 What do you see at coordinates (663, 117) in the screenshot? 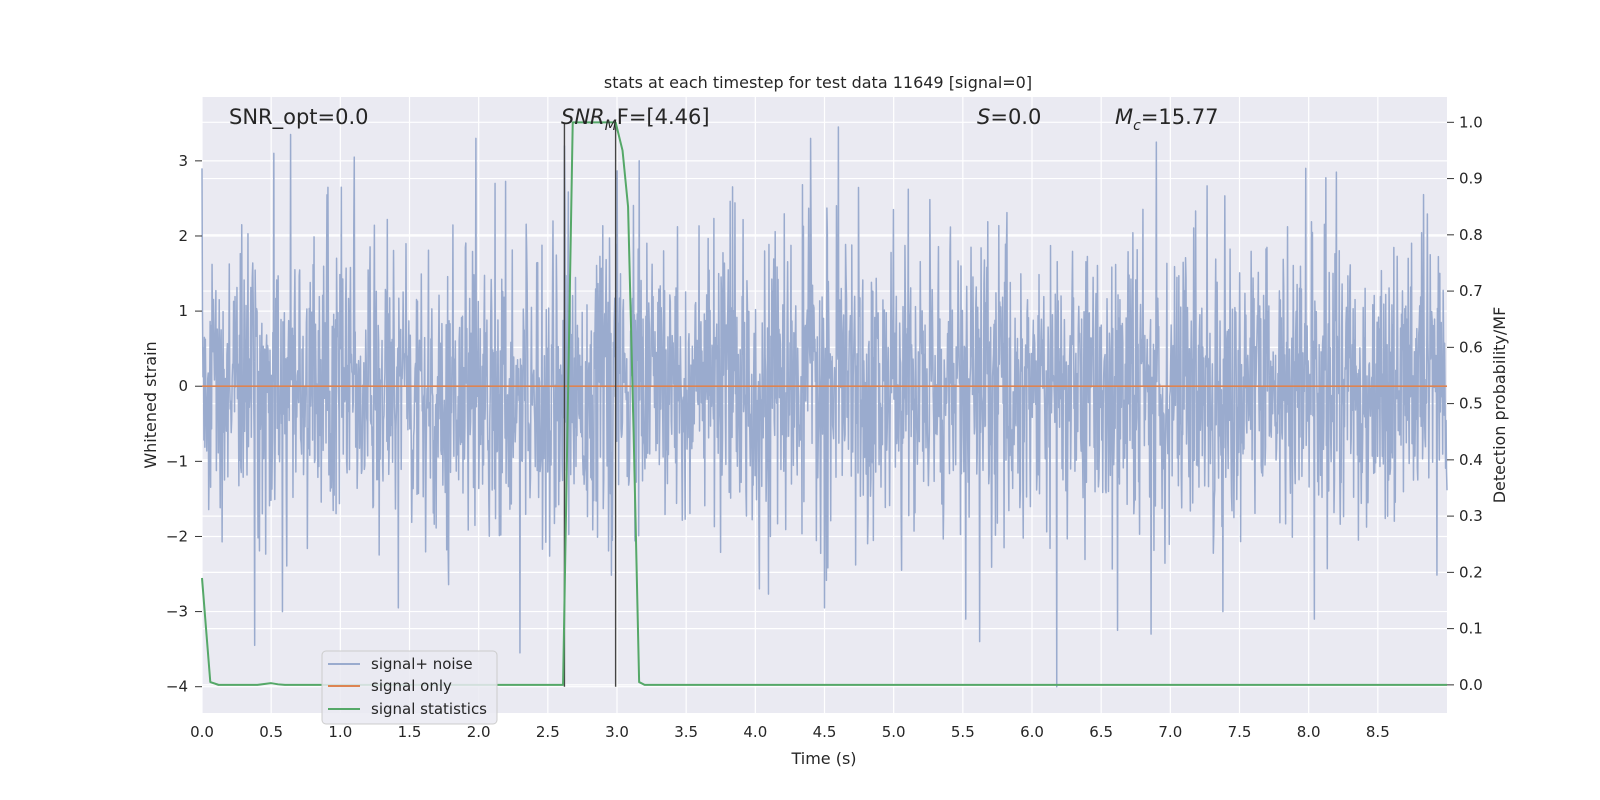
I see `annotation-snr-mf-rest: F=[4.46]` at bounding box center [663, 117].